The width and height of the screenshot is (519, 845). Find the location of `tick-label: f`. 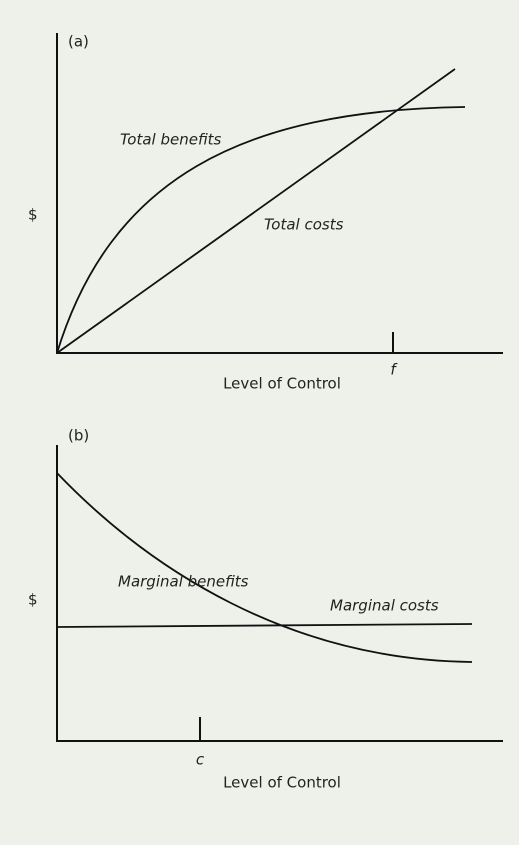

tick-label: f is located at coordinates (394, 370).